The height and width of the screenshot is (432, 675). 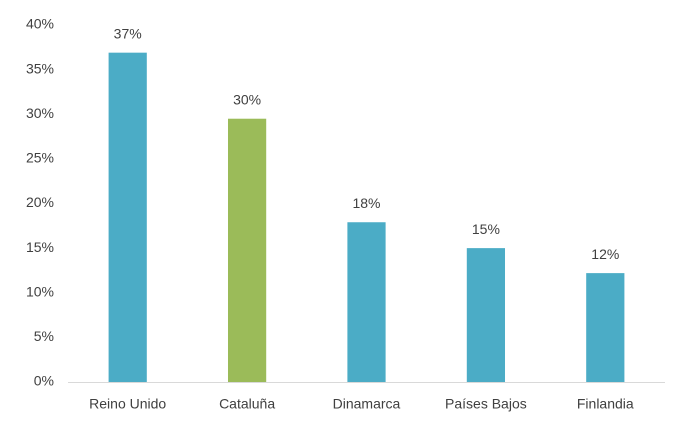 I want to click on data-label: 37%, so click(x=128, y=33).